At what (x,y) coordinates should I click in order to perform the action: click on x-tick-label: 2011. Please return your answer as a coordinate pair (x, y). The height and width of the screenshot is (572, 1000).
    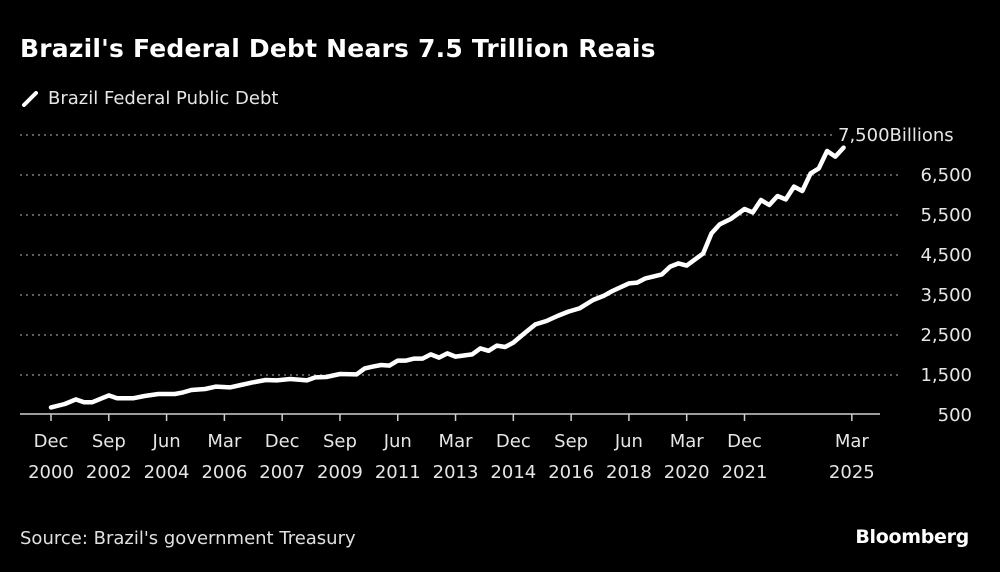
    Looking at the image, I should click on (398, 472).